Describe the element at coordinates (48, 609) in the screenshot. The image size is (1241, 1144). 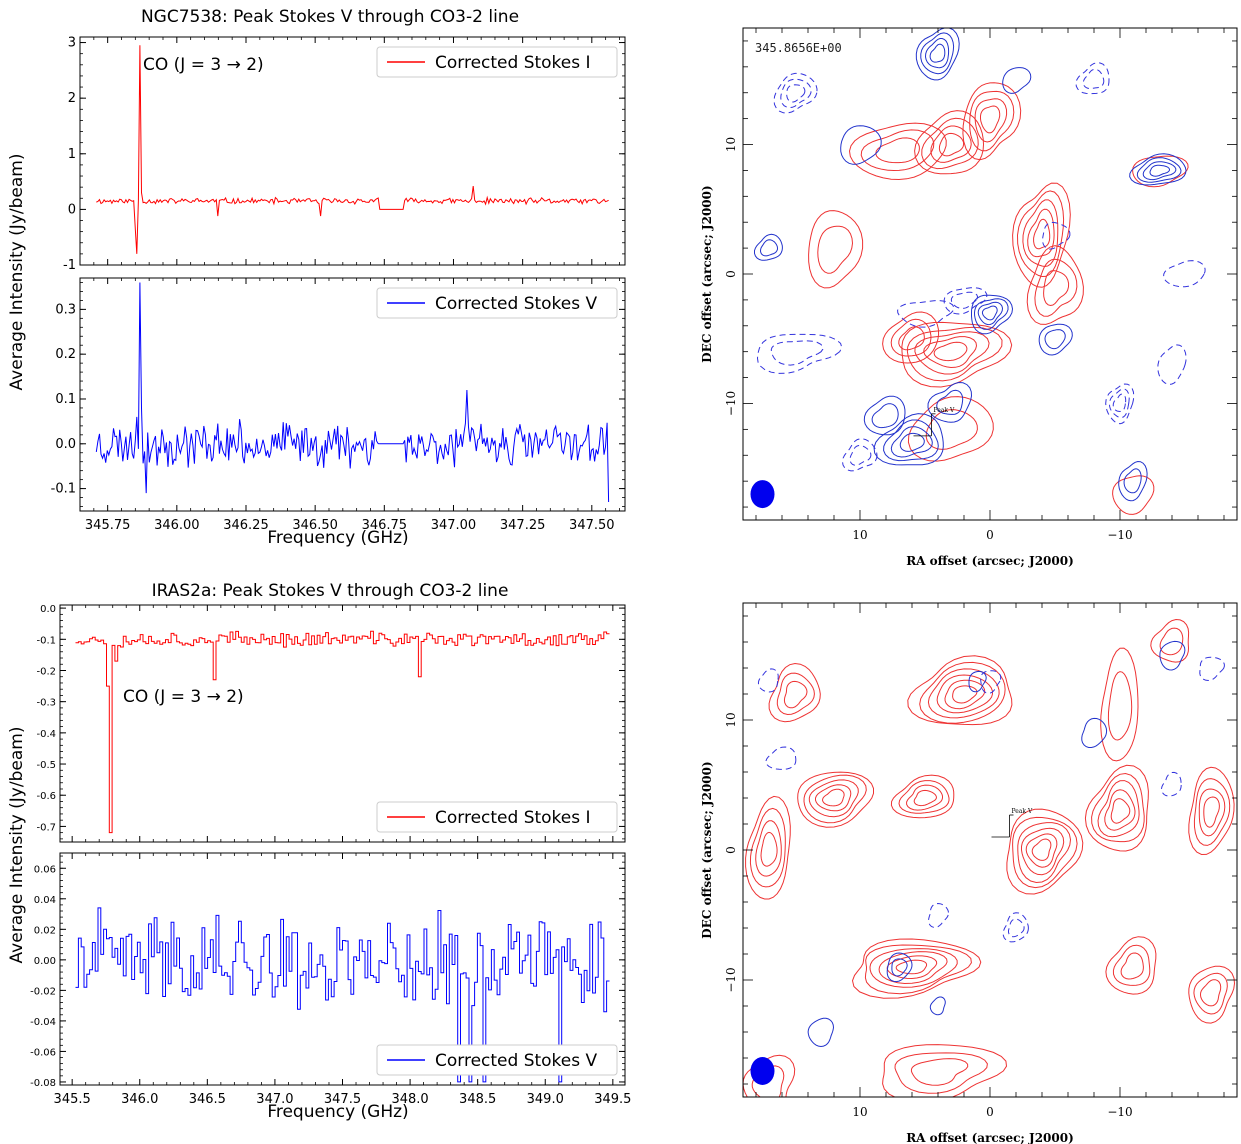
I see `y-tick-label: 0.0` at that location.